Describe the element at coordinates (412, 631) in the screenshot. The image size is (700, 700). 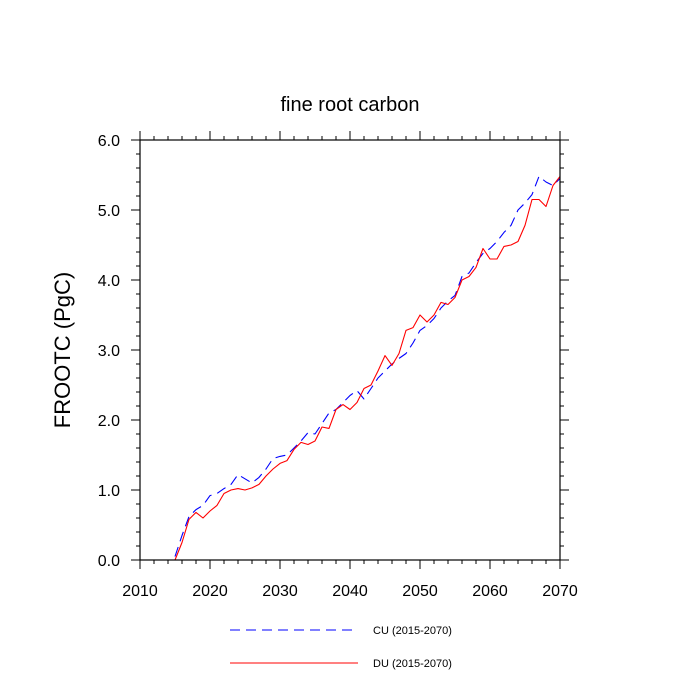
I see `legend-label-cu: CU (2015-2070)` at that location.